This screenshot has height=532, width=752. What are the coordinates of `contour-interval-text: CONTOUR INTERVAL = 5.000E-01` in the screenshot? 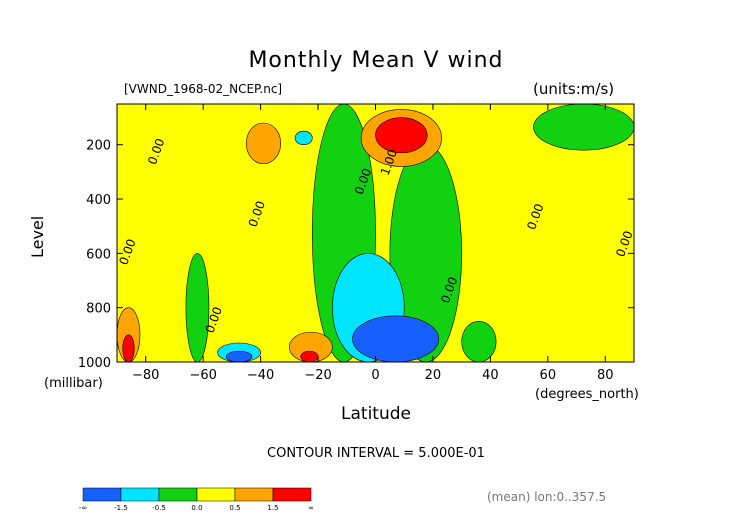 It's located at (376, 453).